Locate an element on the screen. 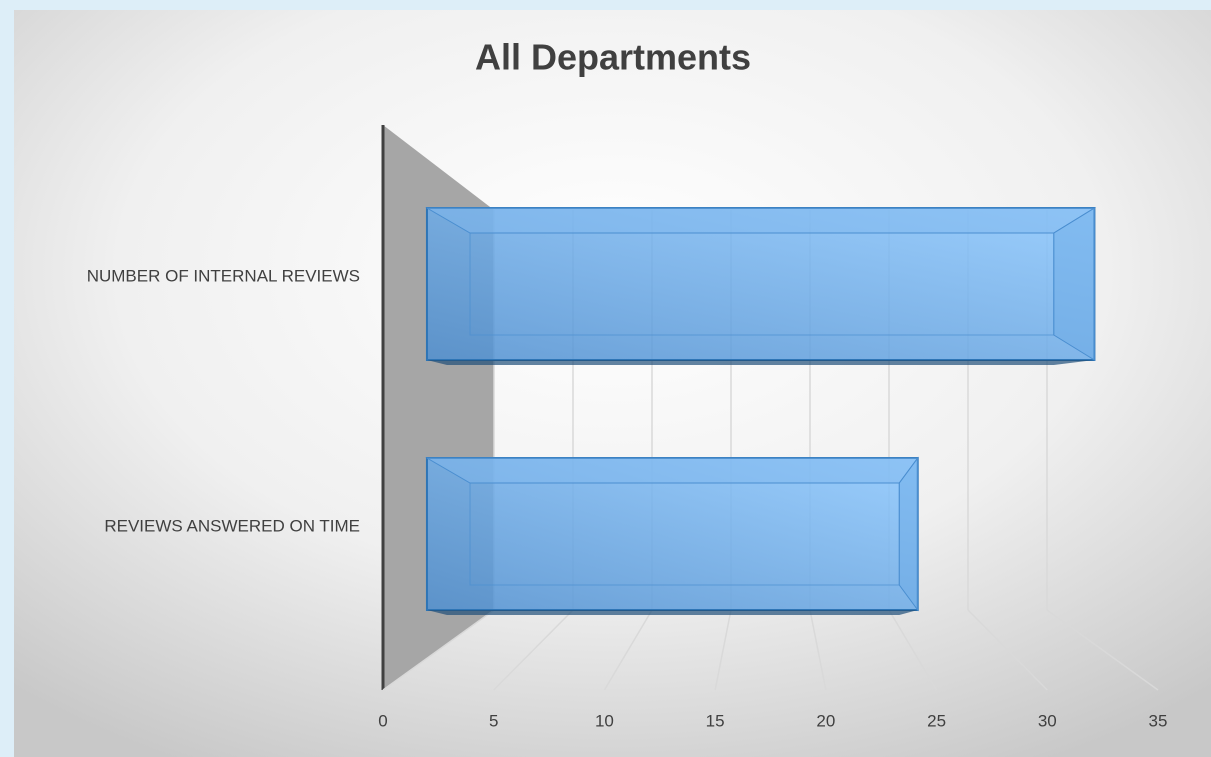 The height and width of the screenshot is (757, 1211). x-tick-label: 20 is located at coordinates (825, 720).